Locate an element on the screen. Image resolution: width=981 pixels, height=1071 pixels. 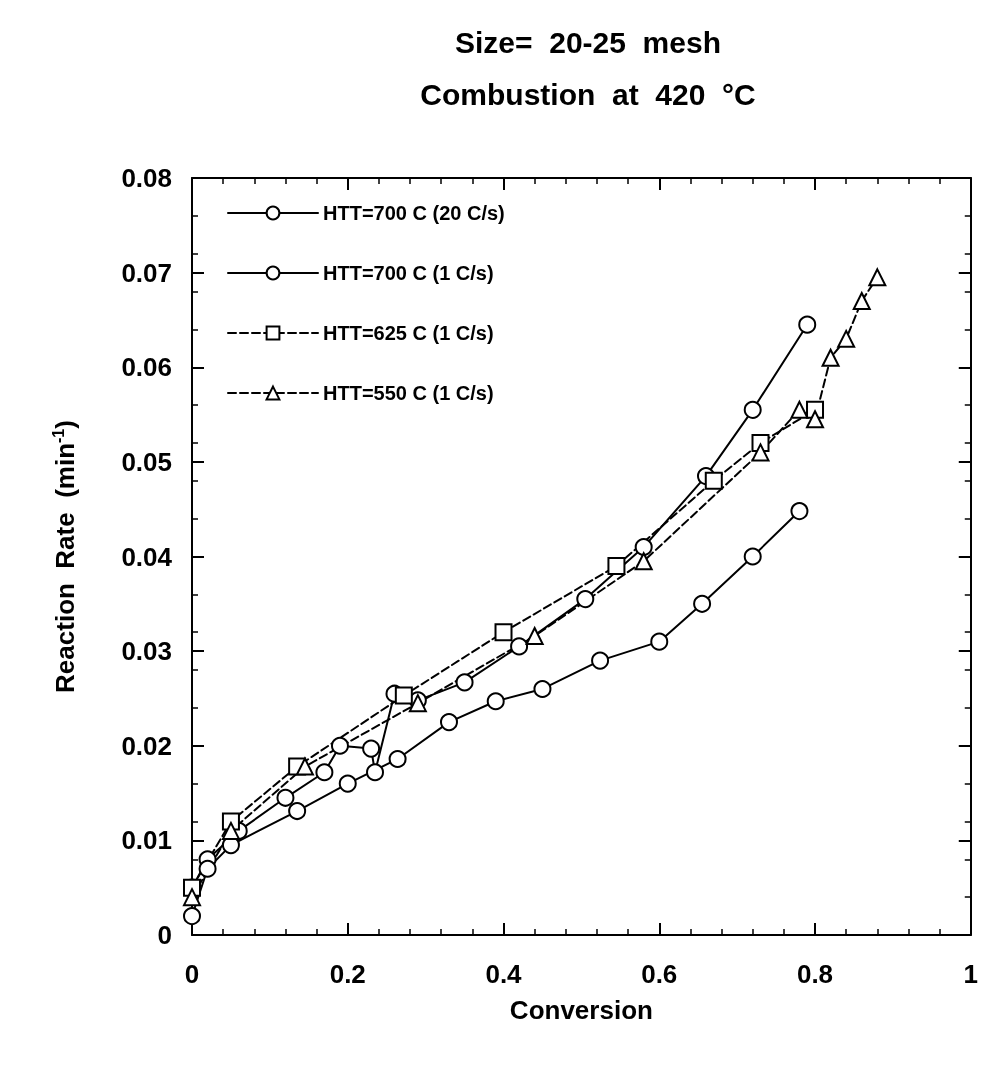
x-tick-label: 0.2 is located at coordinates (347, 974).